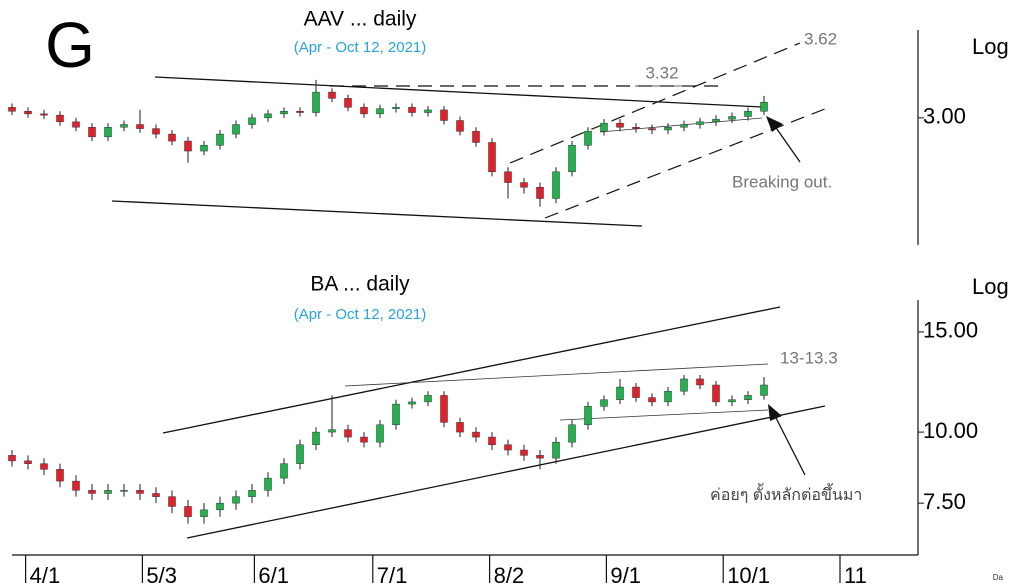  What do you see at coordinates (360, 47) in the screenshot?
I see `chart-subtitle: (Apr - Oct 12, 2021)` at bounding box center [360, 47].